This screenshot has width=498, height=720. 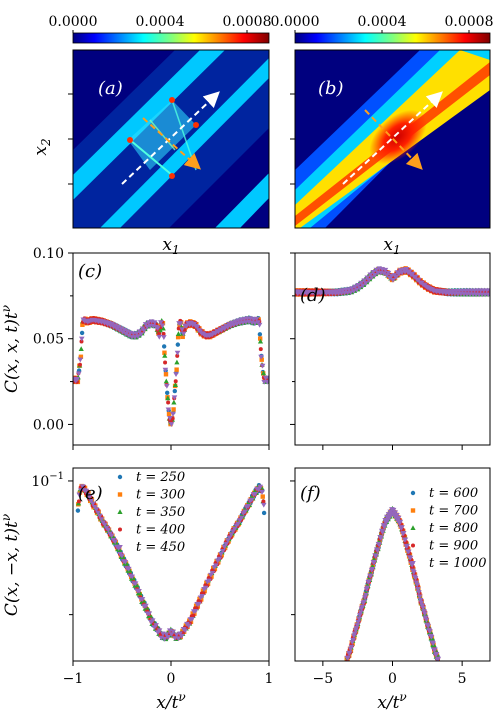 What do you see at coordinates (90, 271) in the screenshot?
I see `panel-label-c: (c)` at bounding box center [90, 271].